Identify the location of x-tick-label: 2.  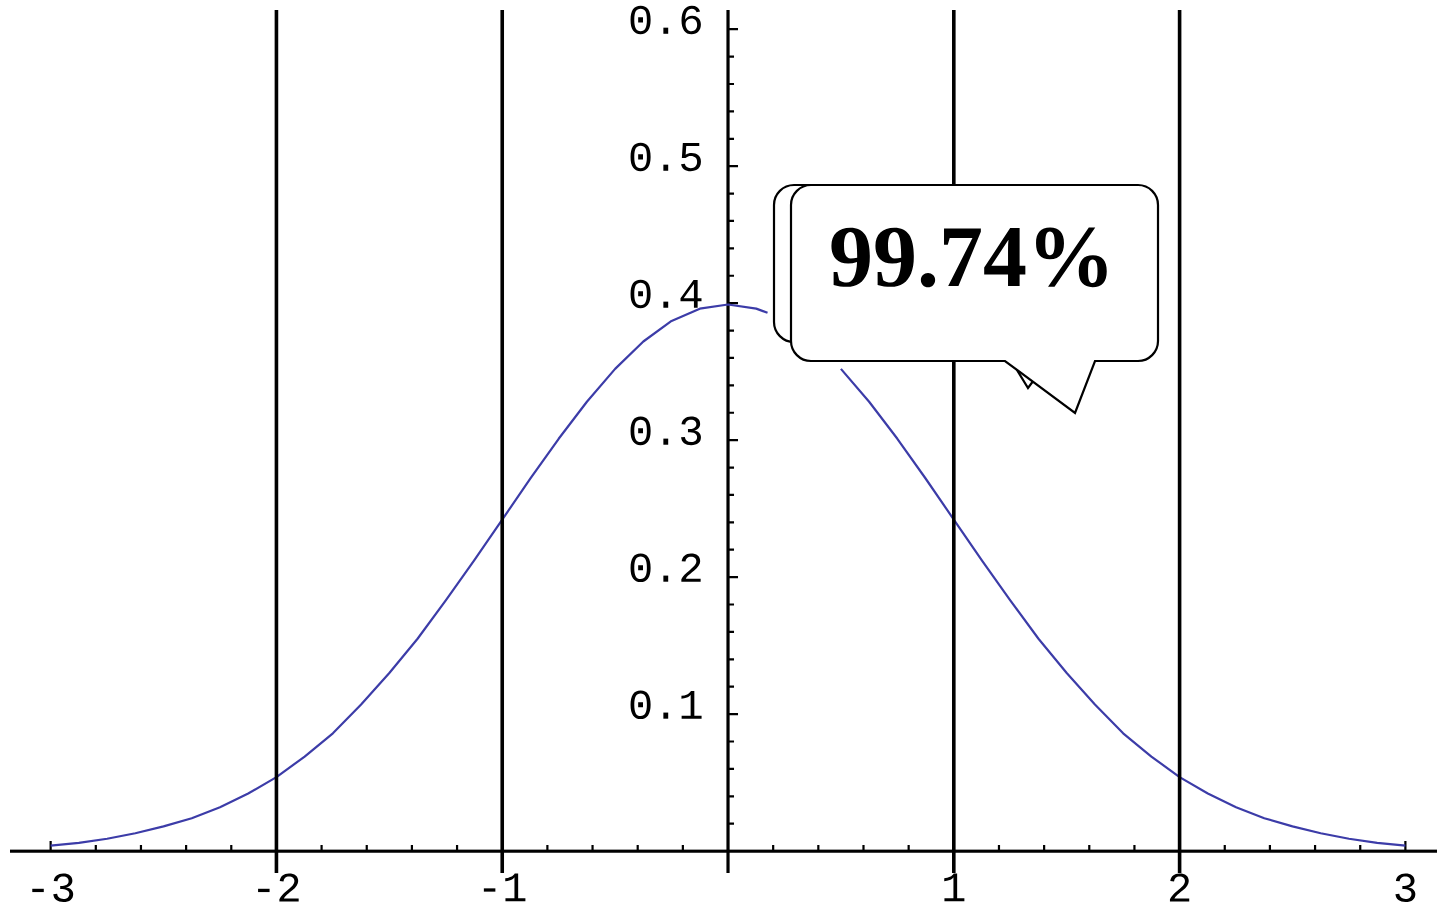
(1179, 887).